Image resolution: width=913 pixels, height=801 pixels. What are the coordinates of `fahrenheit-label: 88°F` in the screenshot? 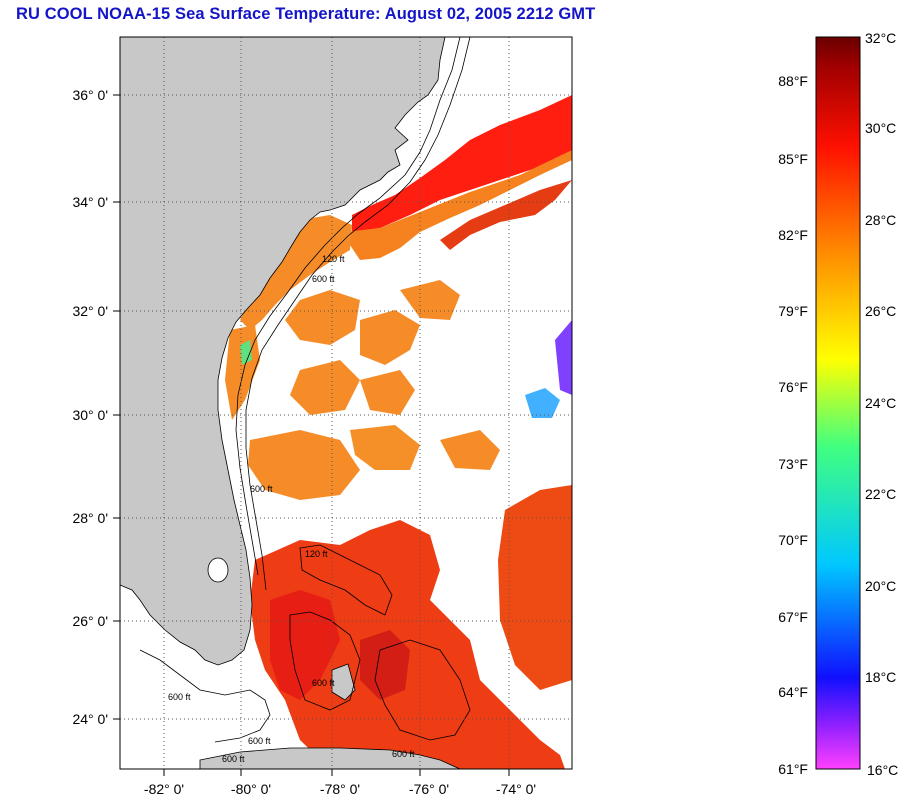 It's located at (793, 81).